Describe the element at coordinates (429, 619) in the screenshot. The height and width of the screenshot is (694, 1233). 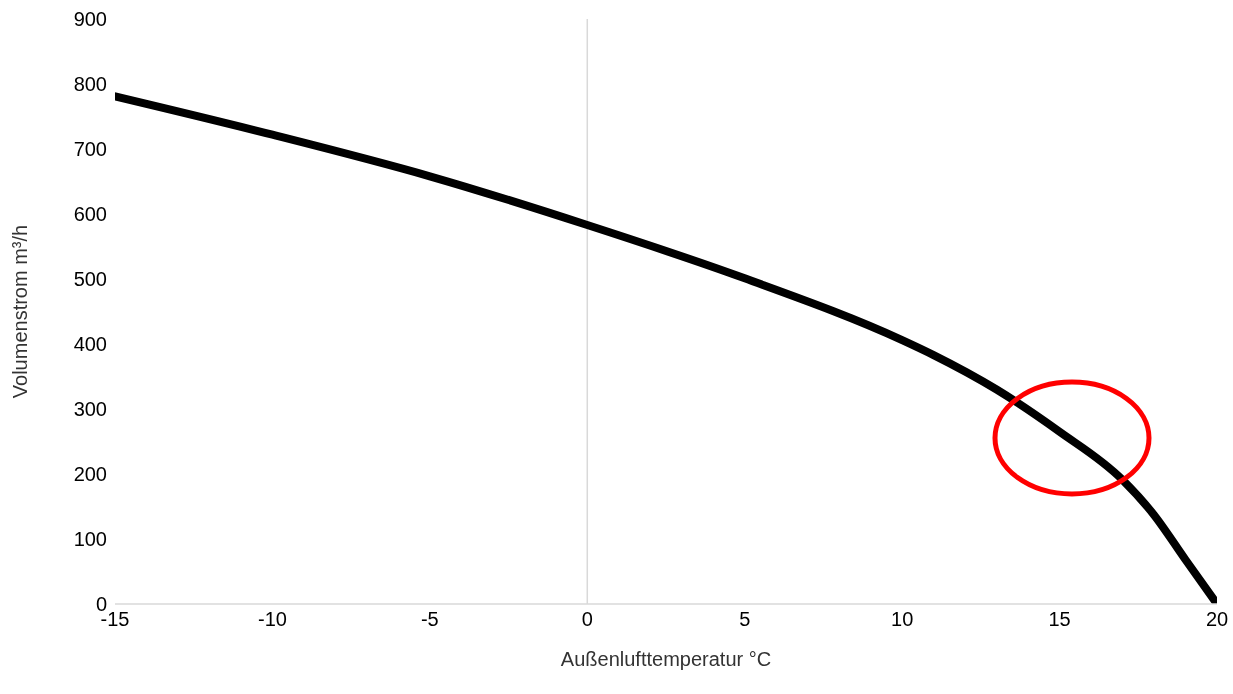
I see `x-tick-label: -5` at that location.